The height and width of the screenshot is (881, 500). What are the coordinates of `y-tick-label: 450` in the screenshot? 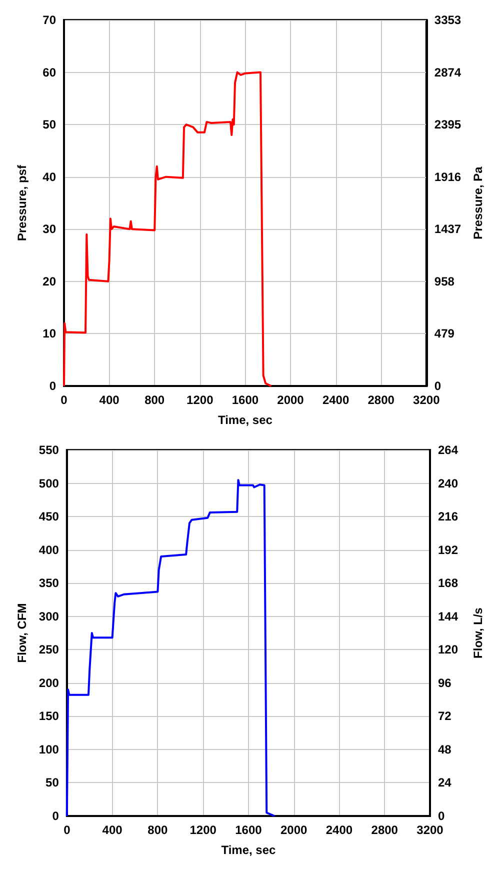 It's located at (49, 517).